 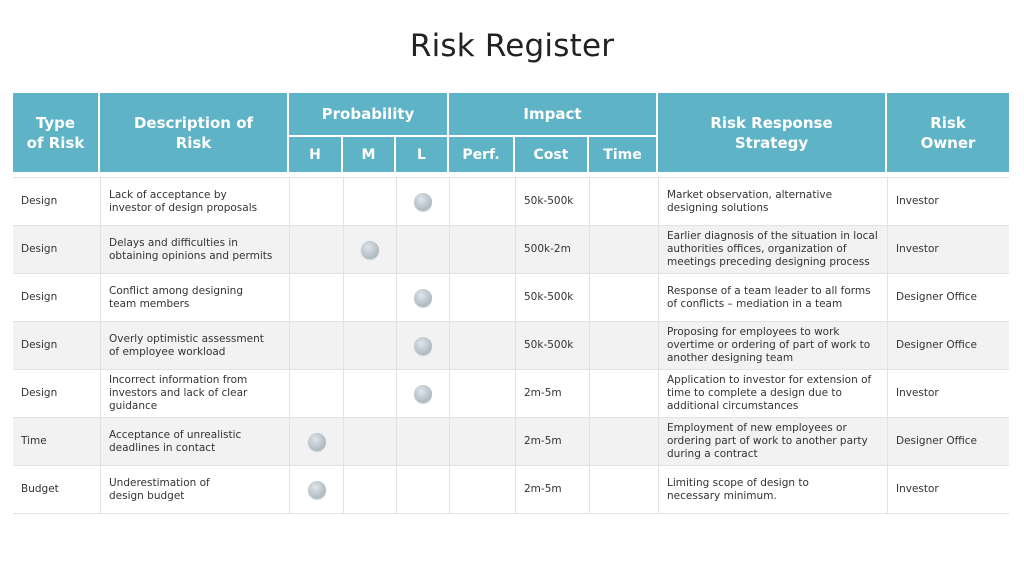 I want to click on subheader-time-label: Time, so click(x=622, y=154).